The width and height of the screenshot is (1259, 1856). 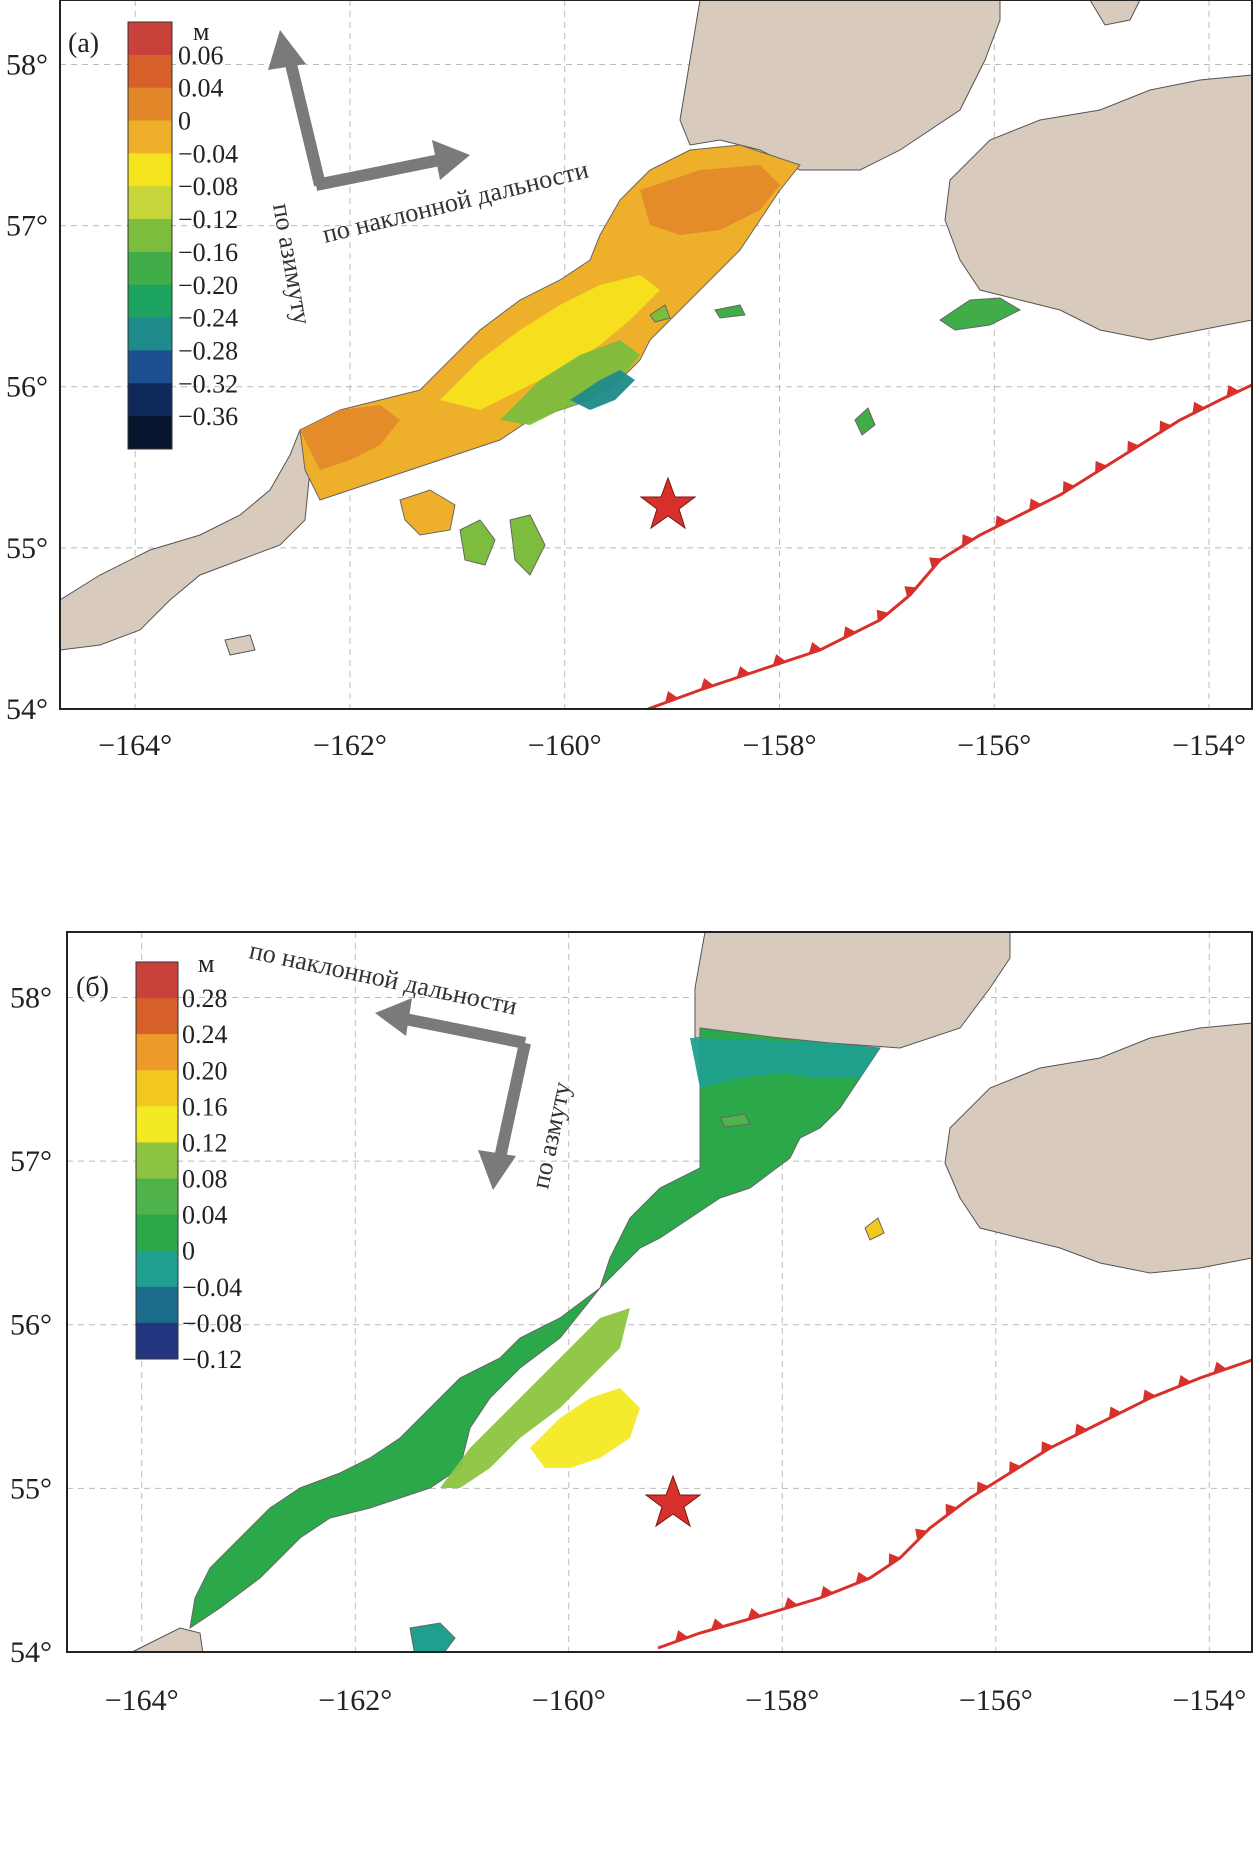 I want to click on colorbar-label: −0.20, so click(x=208, y=285).